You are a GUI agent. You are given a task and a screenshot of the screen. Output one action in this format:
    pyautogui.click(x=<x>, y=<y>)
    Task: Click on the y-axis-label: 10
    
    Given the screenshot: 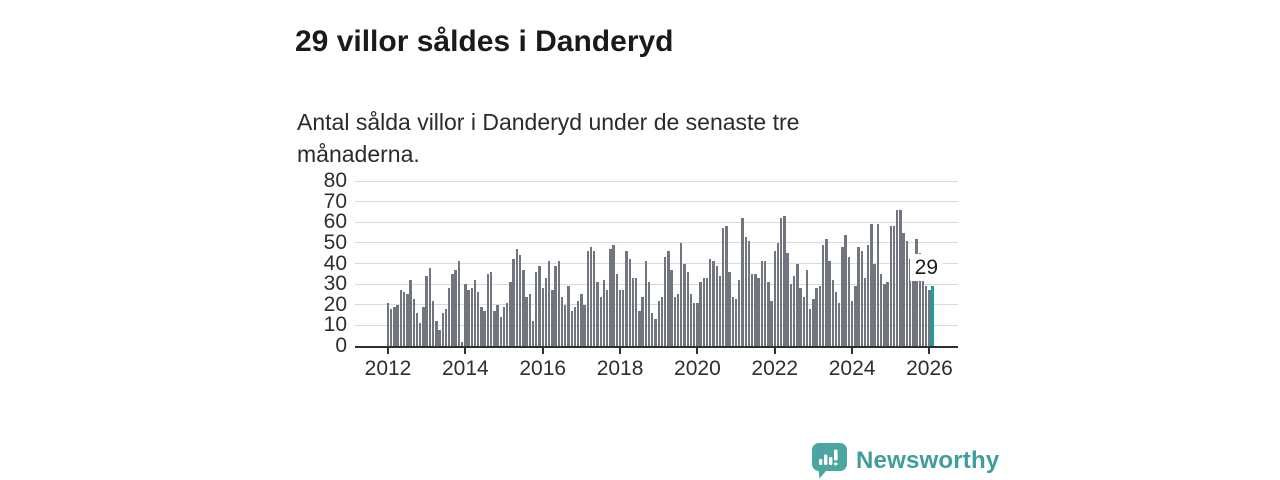 What is the action you would take?
    pyautogui.click(x=335, y=325)
    